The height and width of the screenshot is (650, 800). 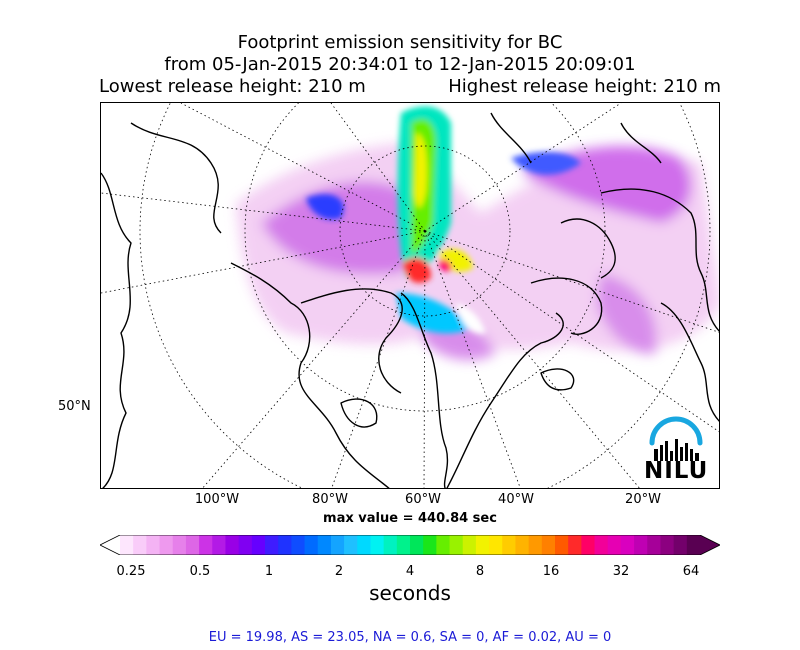 I want to click on colorbar, so click(x=410, y=546).